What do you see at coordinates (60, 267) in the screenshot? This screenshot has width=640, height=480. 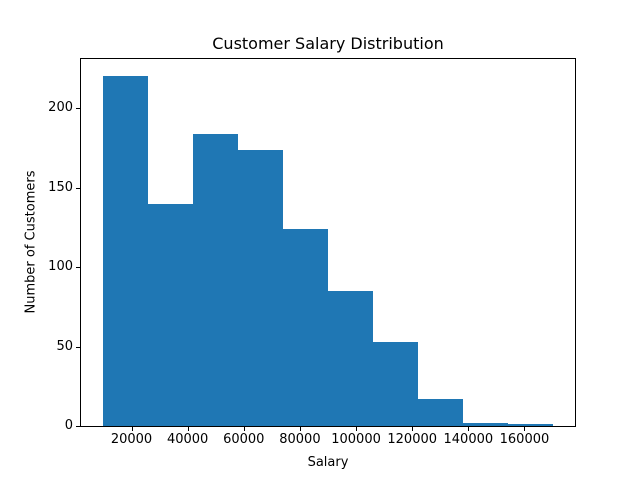 I see `y-tick-label: 100` at bounding box center [60, 267].